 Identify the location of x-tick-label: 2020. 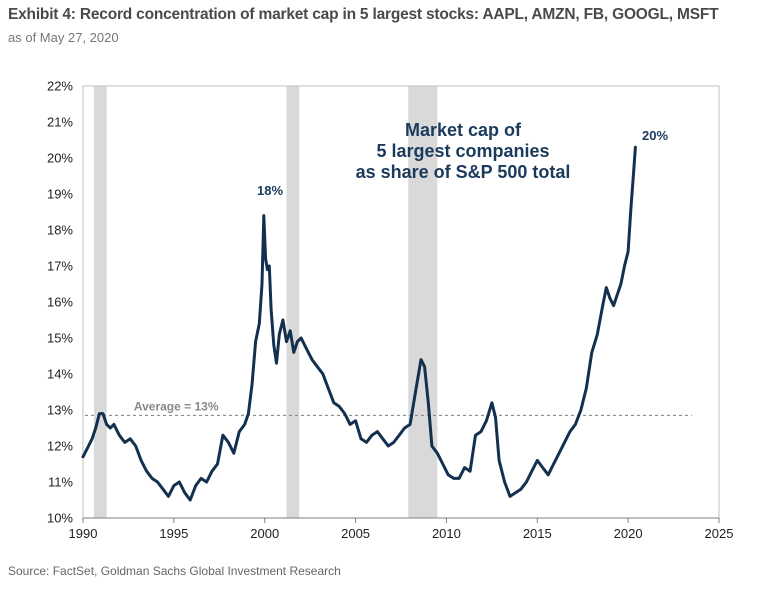
(628, 533).